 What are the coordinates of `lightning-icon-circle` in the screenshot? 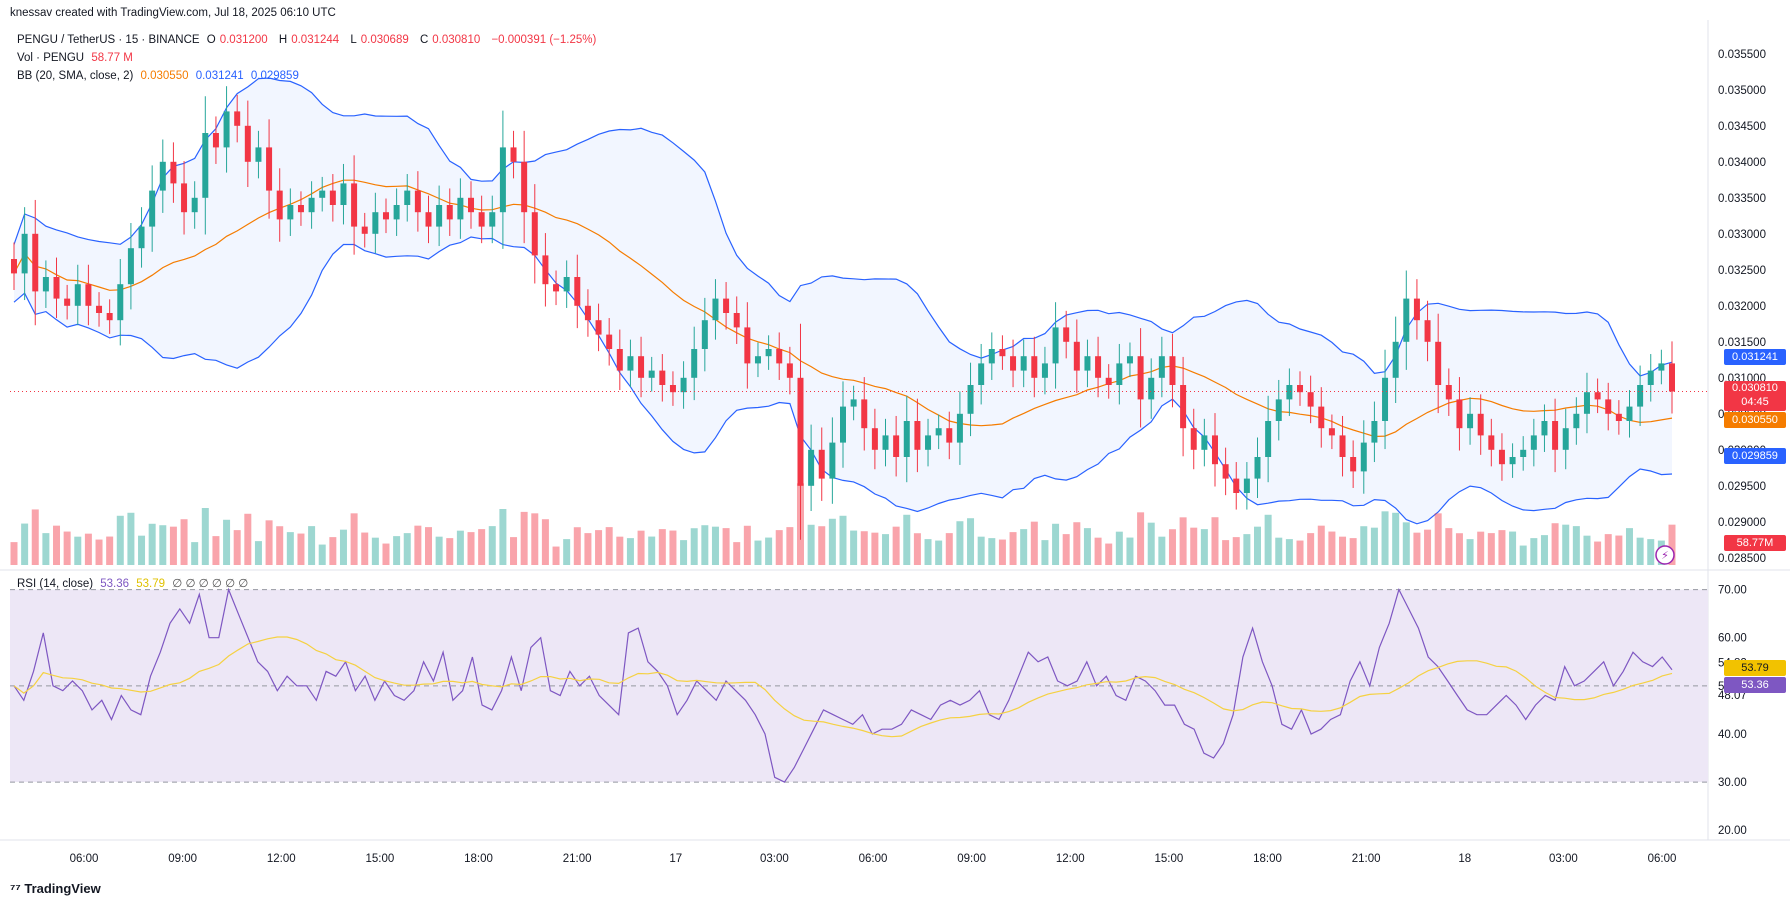 It's located at (1665, 555).